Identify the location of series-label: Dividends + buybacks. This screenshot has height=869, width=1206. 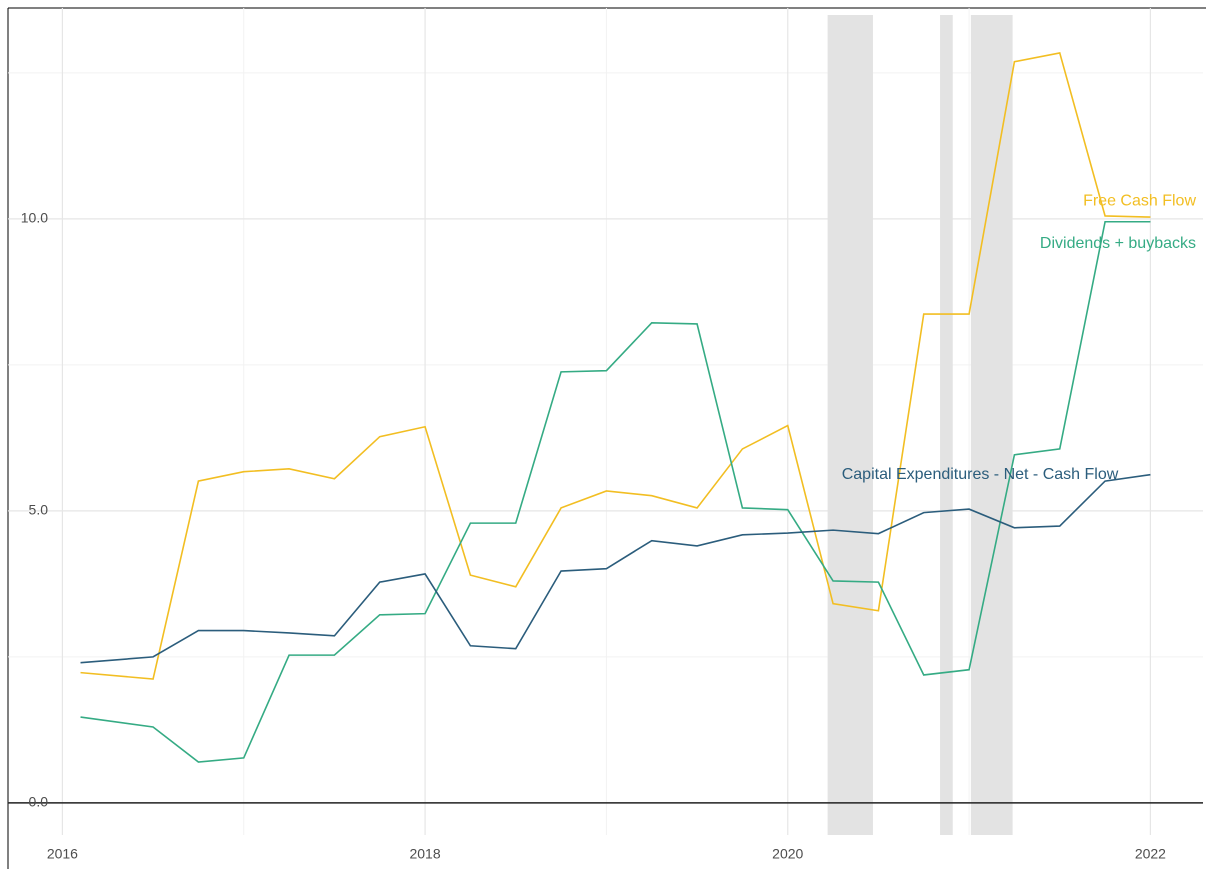
(1118, 243).